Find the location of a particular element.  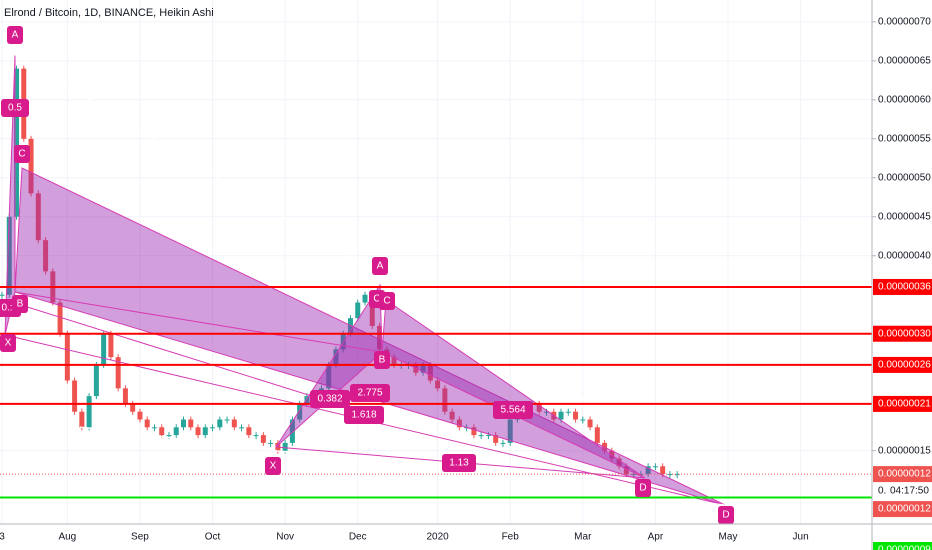

annotation: 1.618 is located at coordinates (363, 415).